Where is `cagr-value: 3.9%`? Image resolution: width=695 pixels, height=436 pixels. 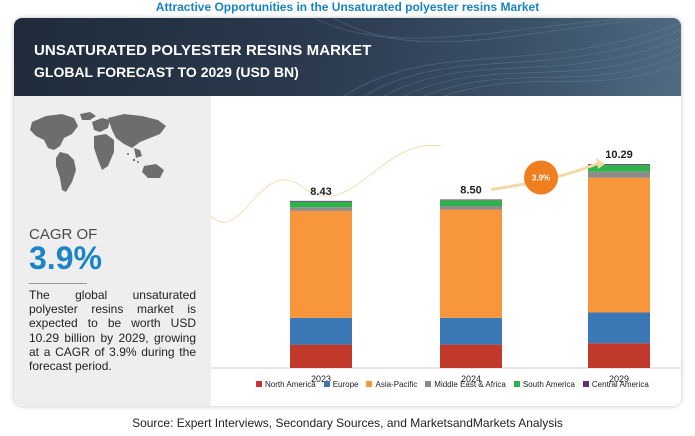
cagr-value: 3.9% is located at coordinates (65, 258).